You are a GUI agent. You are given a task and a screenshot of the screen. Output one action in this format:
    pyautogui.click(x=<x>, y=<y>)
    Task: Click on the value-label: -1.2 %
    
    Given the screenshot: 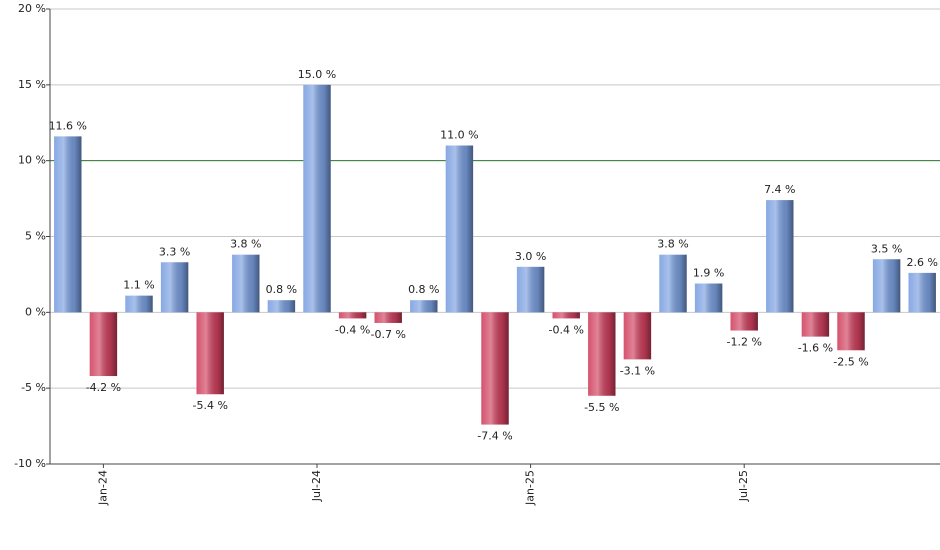 What is the action you would take?
    pyautogui.click(x=743, y=342)
    